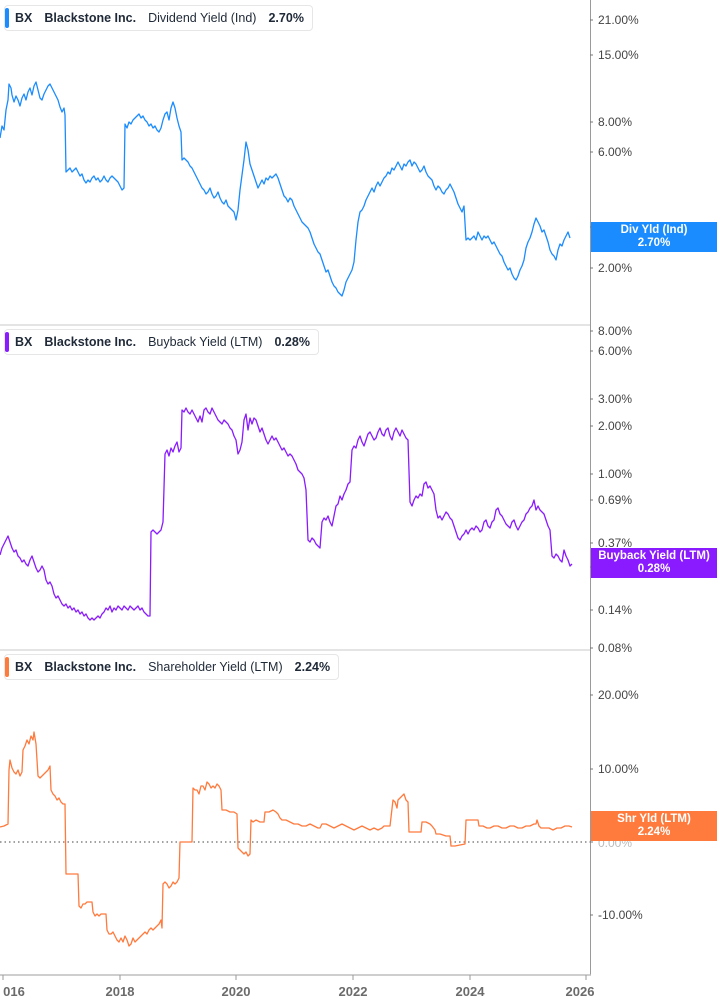 The width and height of the screenshot is (717, 1005). Describe the element at coordinates (654, 819) in the screenshot. I see `badge-label: Shr Yld (LTM)` at that location.